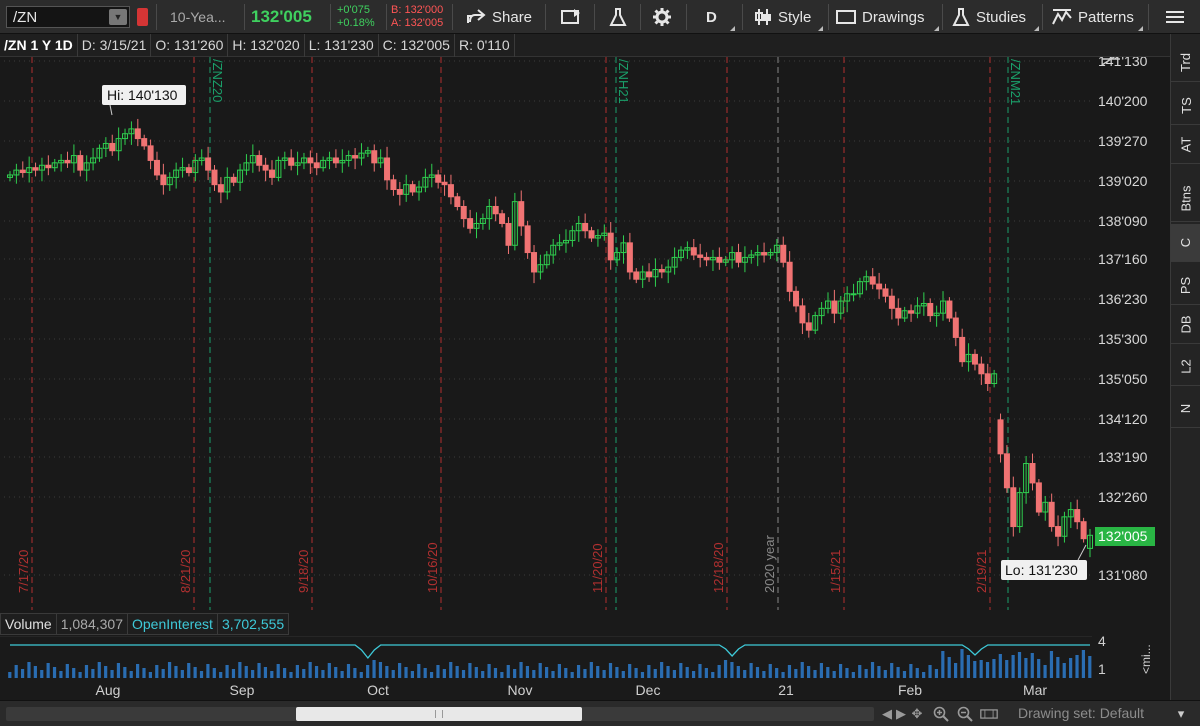 This screenshot has height=726, width=1200. What do you see at coordinates (1185, 145) in the screenshot?
I see `side-tab-at: AT` at bounding box center [1185, 145].